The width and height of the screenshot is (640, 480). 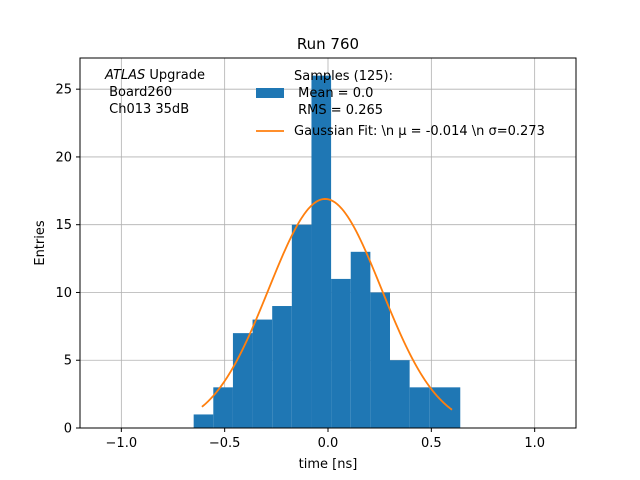 What do you see at coordinates (343, 76) in the screenshot?
I see `legend-histogram-label: Samples (125):` at bounding box center [343, 76].